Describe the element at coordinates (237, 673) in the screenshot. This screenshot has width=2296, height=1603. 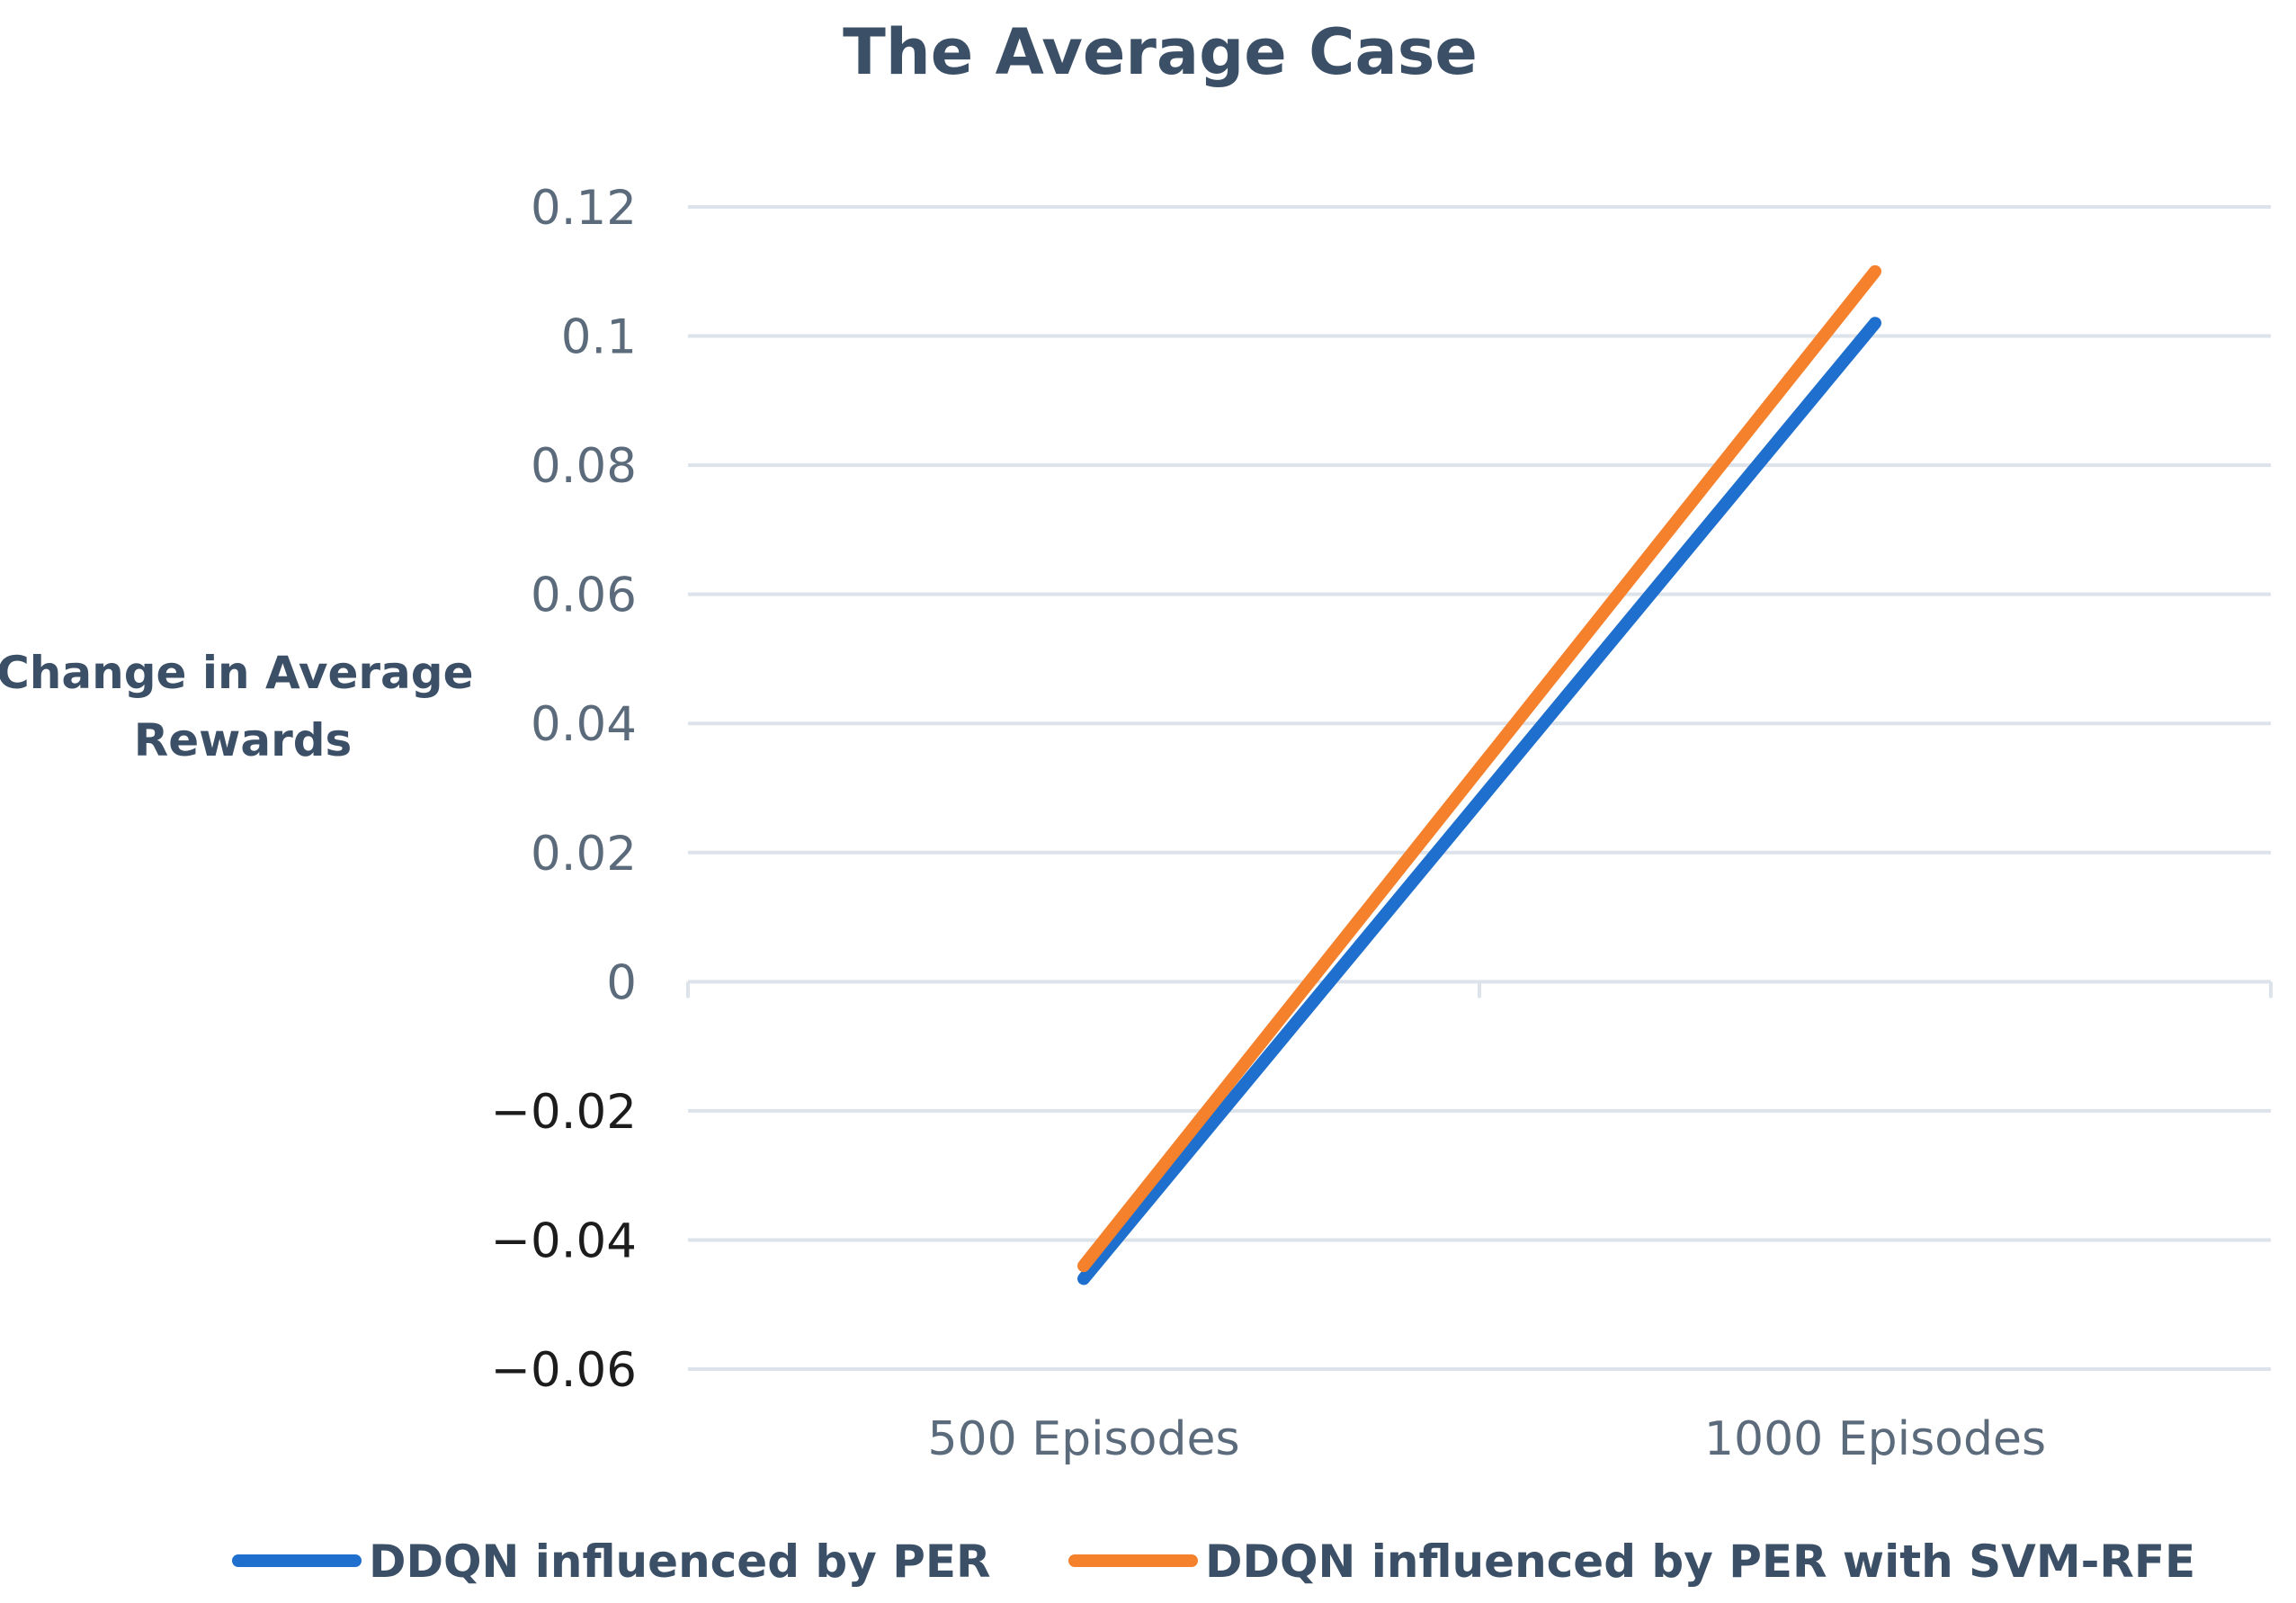
I see `y-axis-label-line-1: Change in Average` at that location.